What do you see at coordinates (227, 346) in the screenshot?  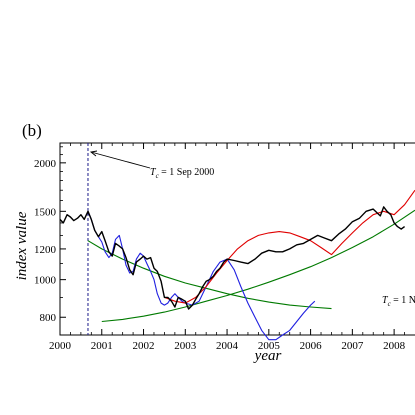 I see `x-tick-label: 2004` at bounding box center [227, 346].